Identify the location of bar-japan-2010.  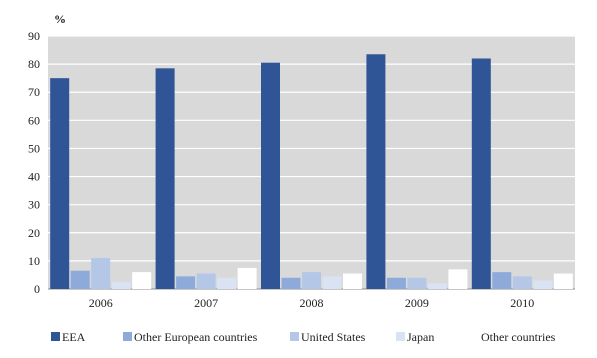
(543, 284).